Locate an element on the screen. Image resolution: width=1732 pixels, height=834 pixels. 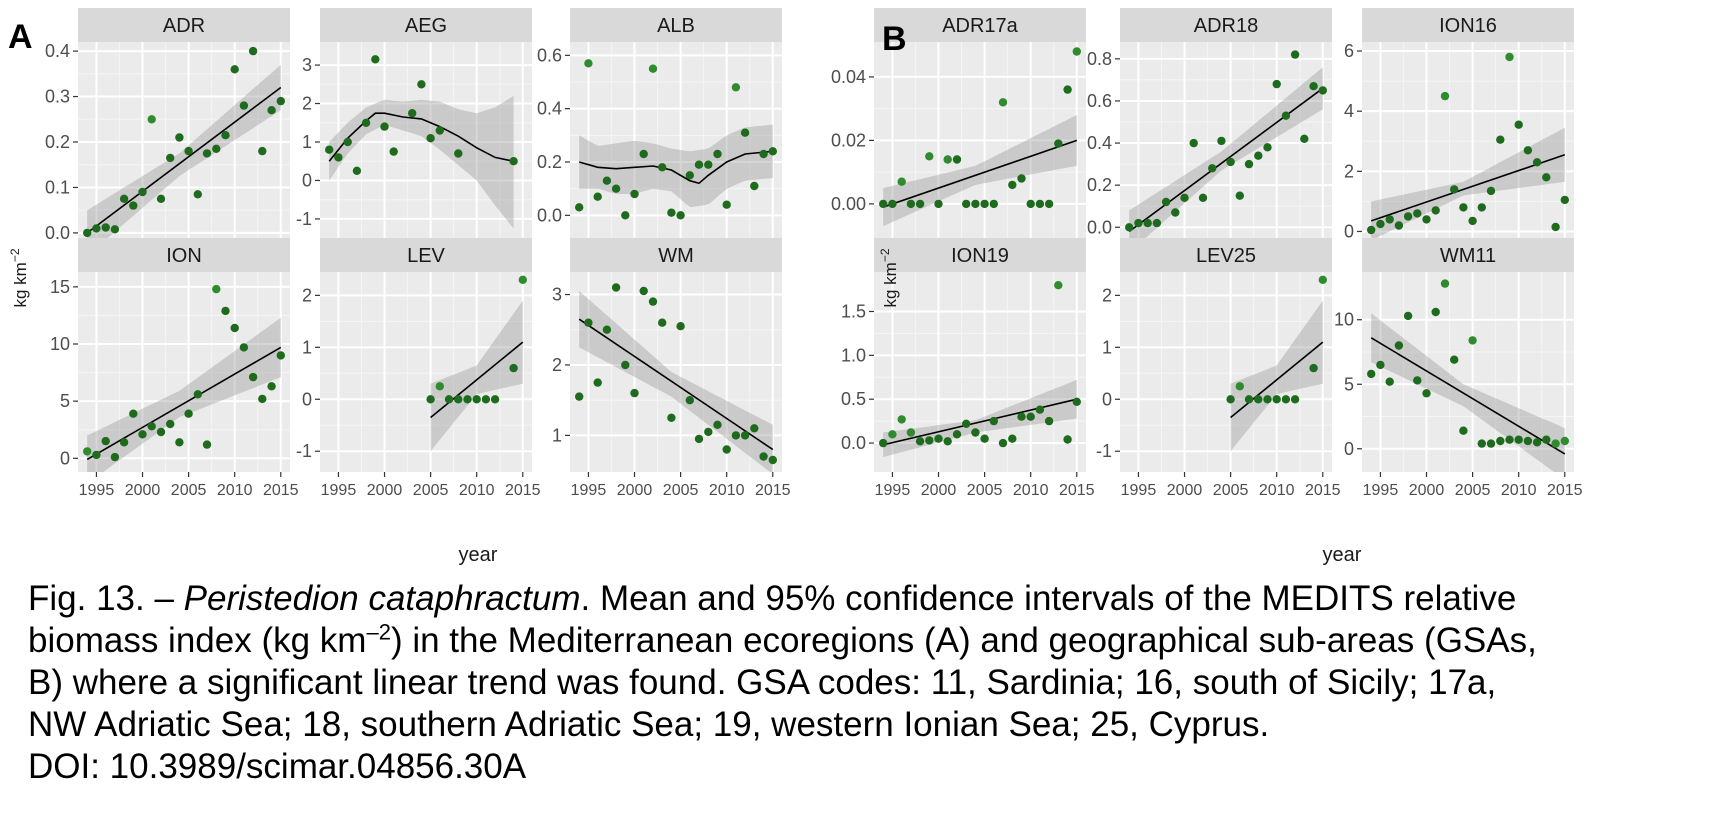
facet-adr: ADR 0.0 0.1 0.2 0.3 0.4 is located at coordinates (167, 127).